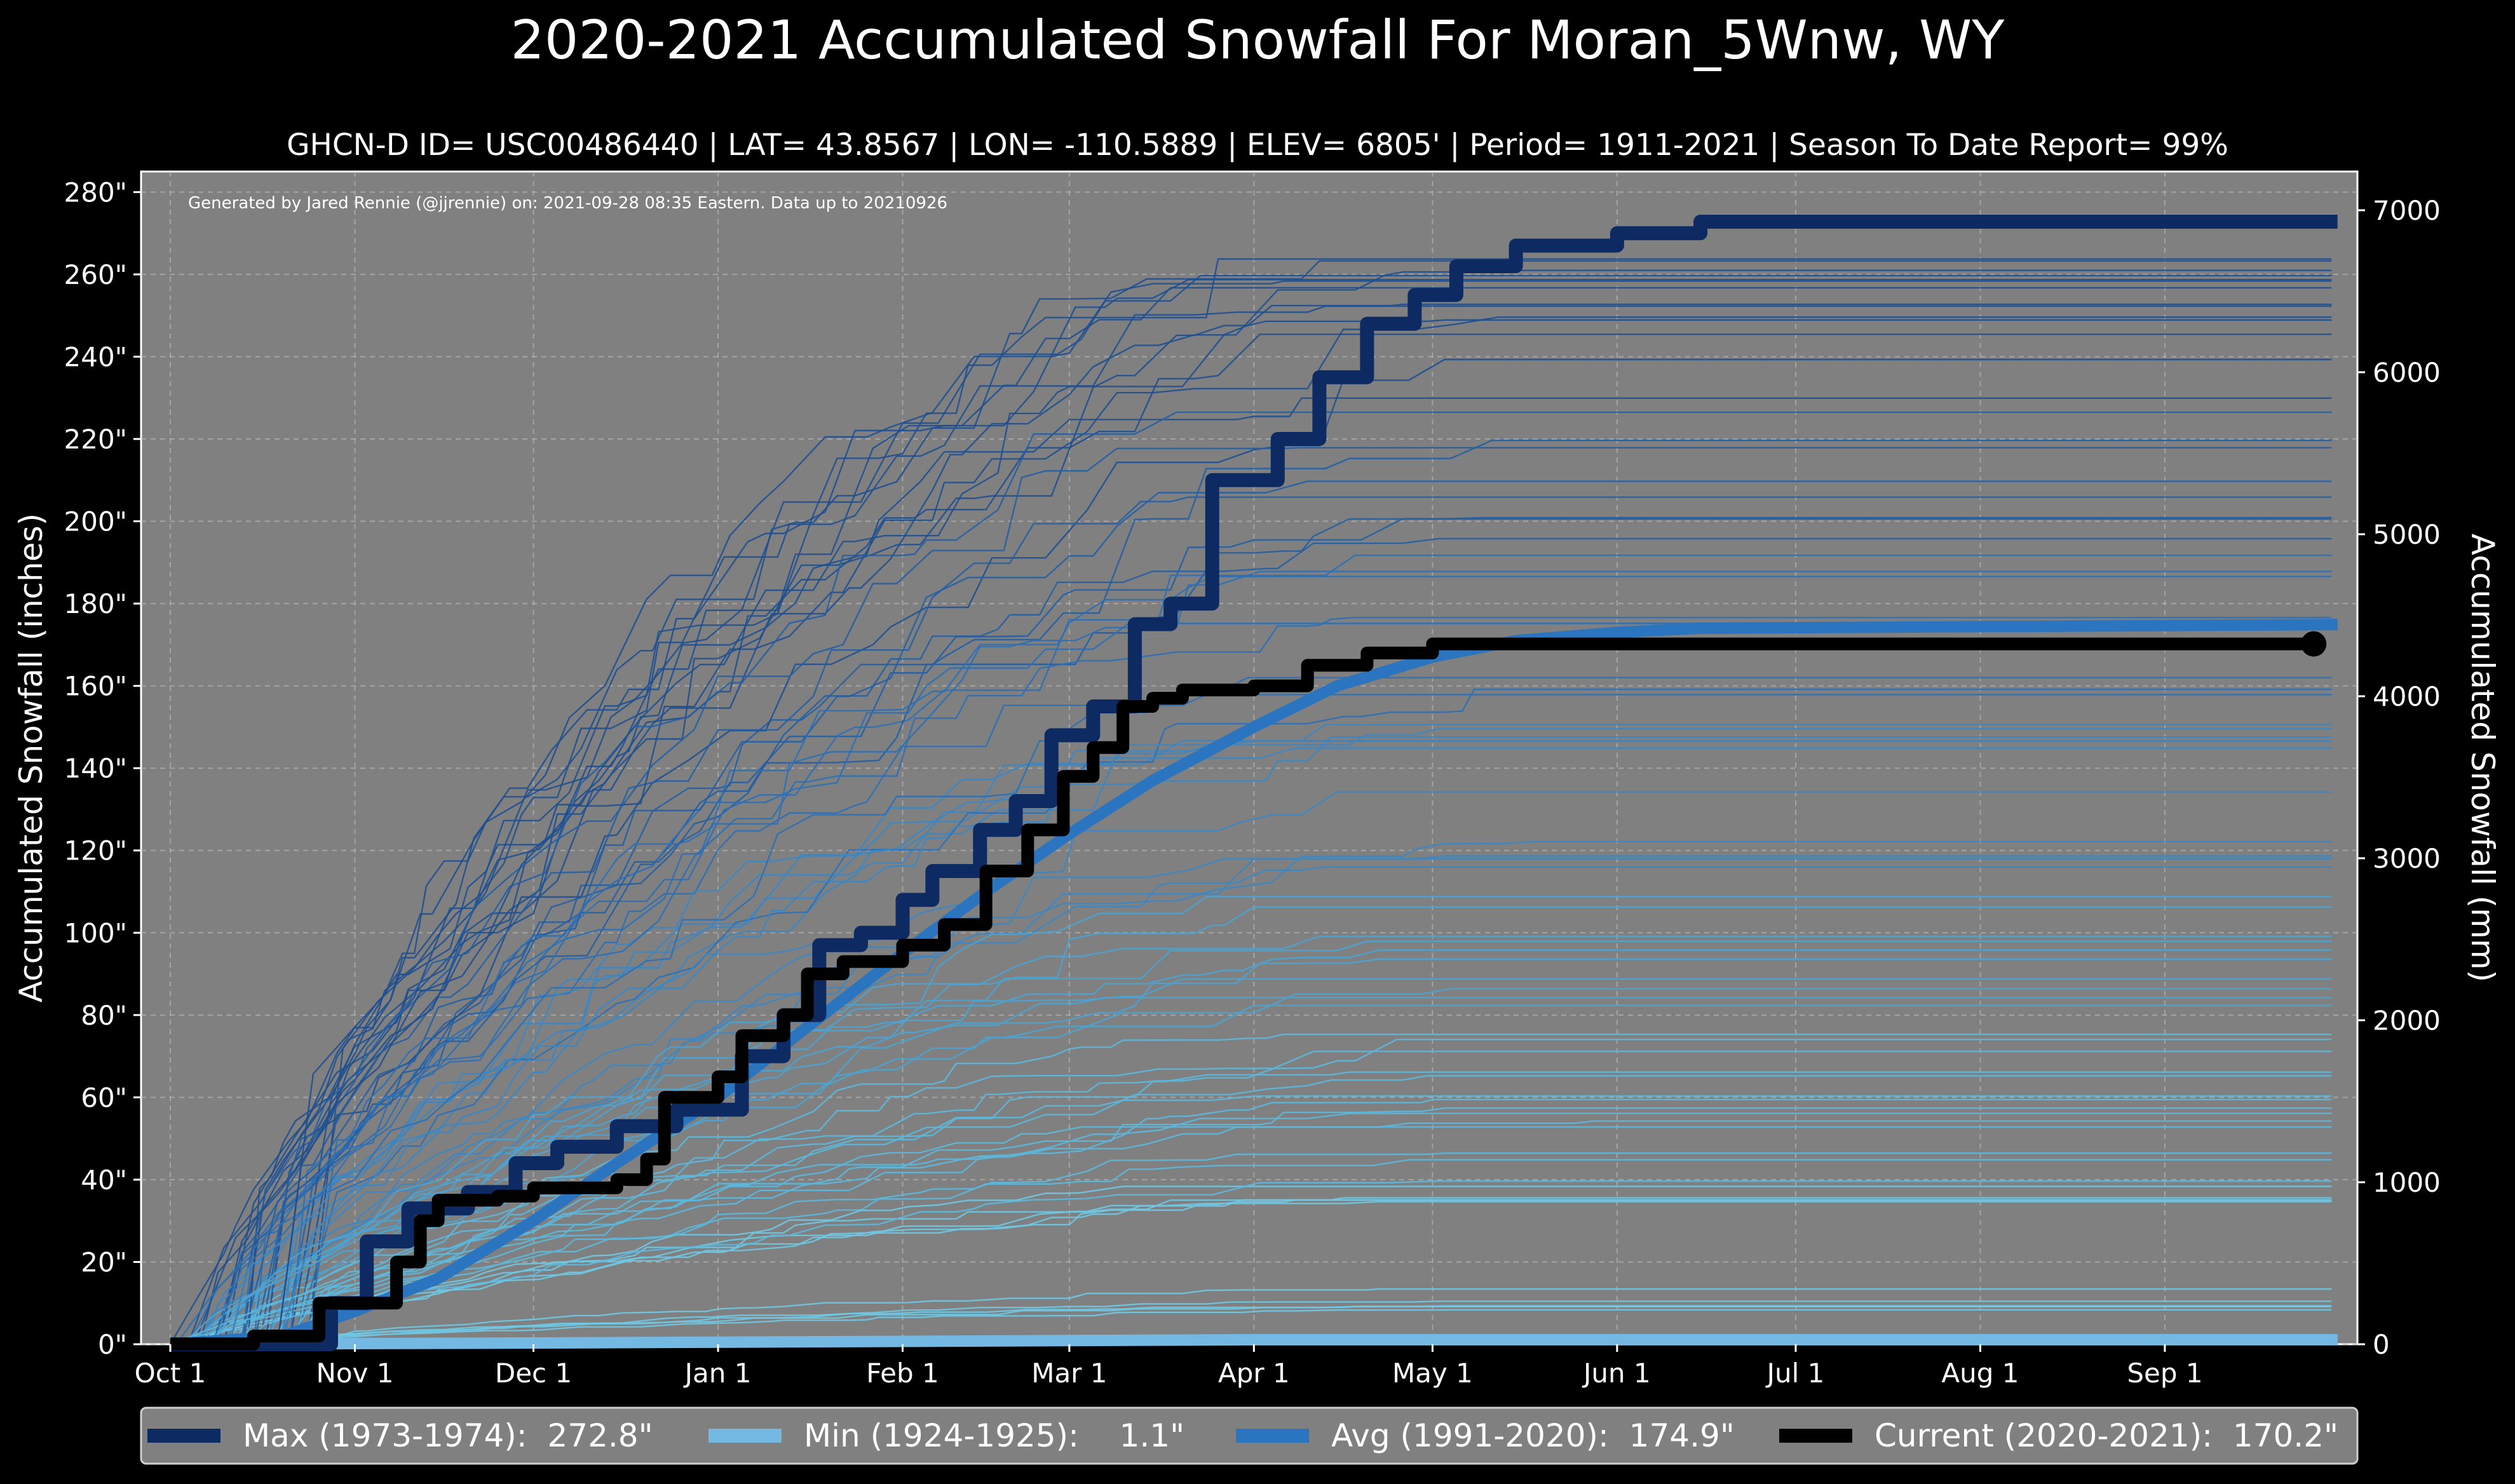  Describe the element at coordinates (95, 274) in the screenshot. I see `y-tick-label: 260"` at that location.